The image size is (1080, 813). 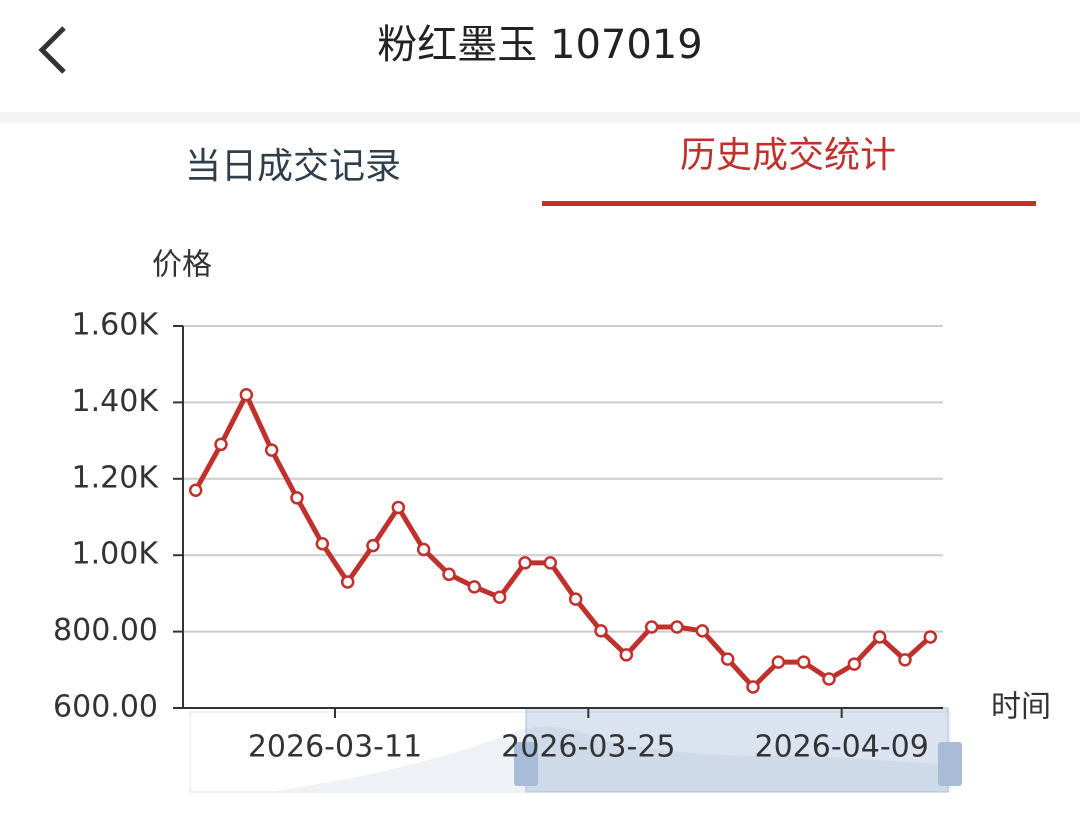 I want to click on back-button, so click(x=52, y=50).